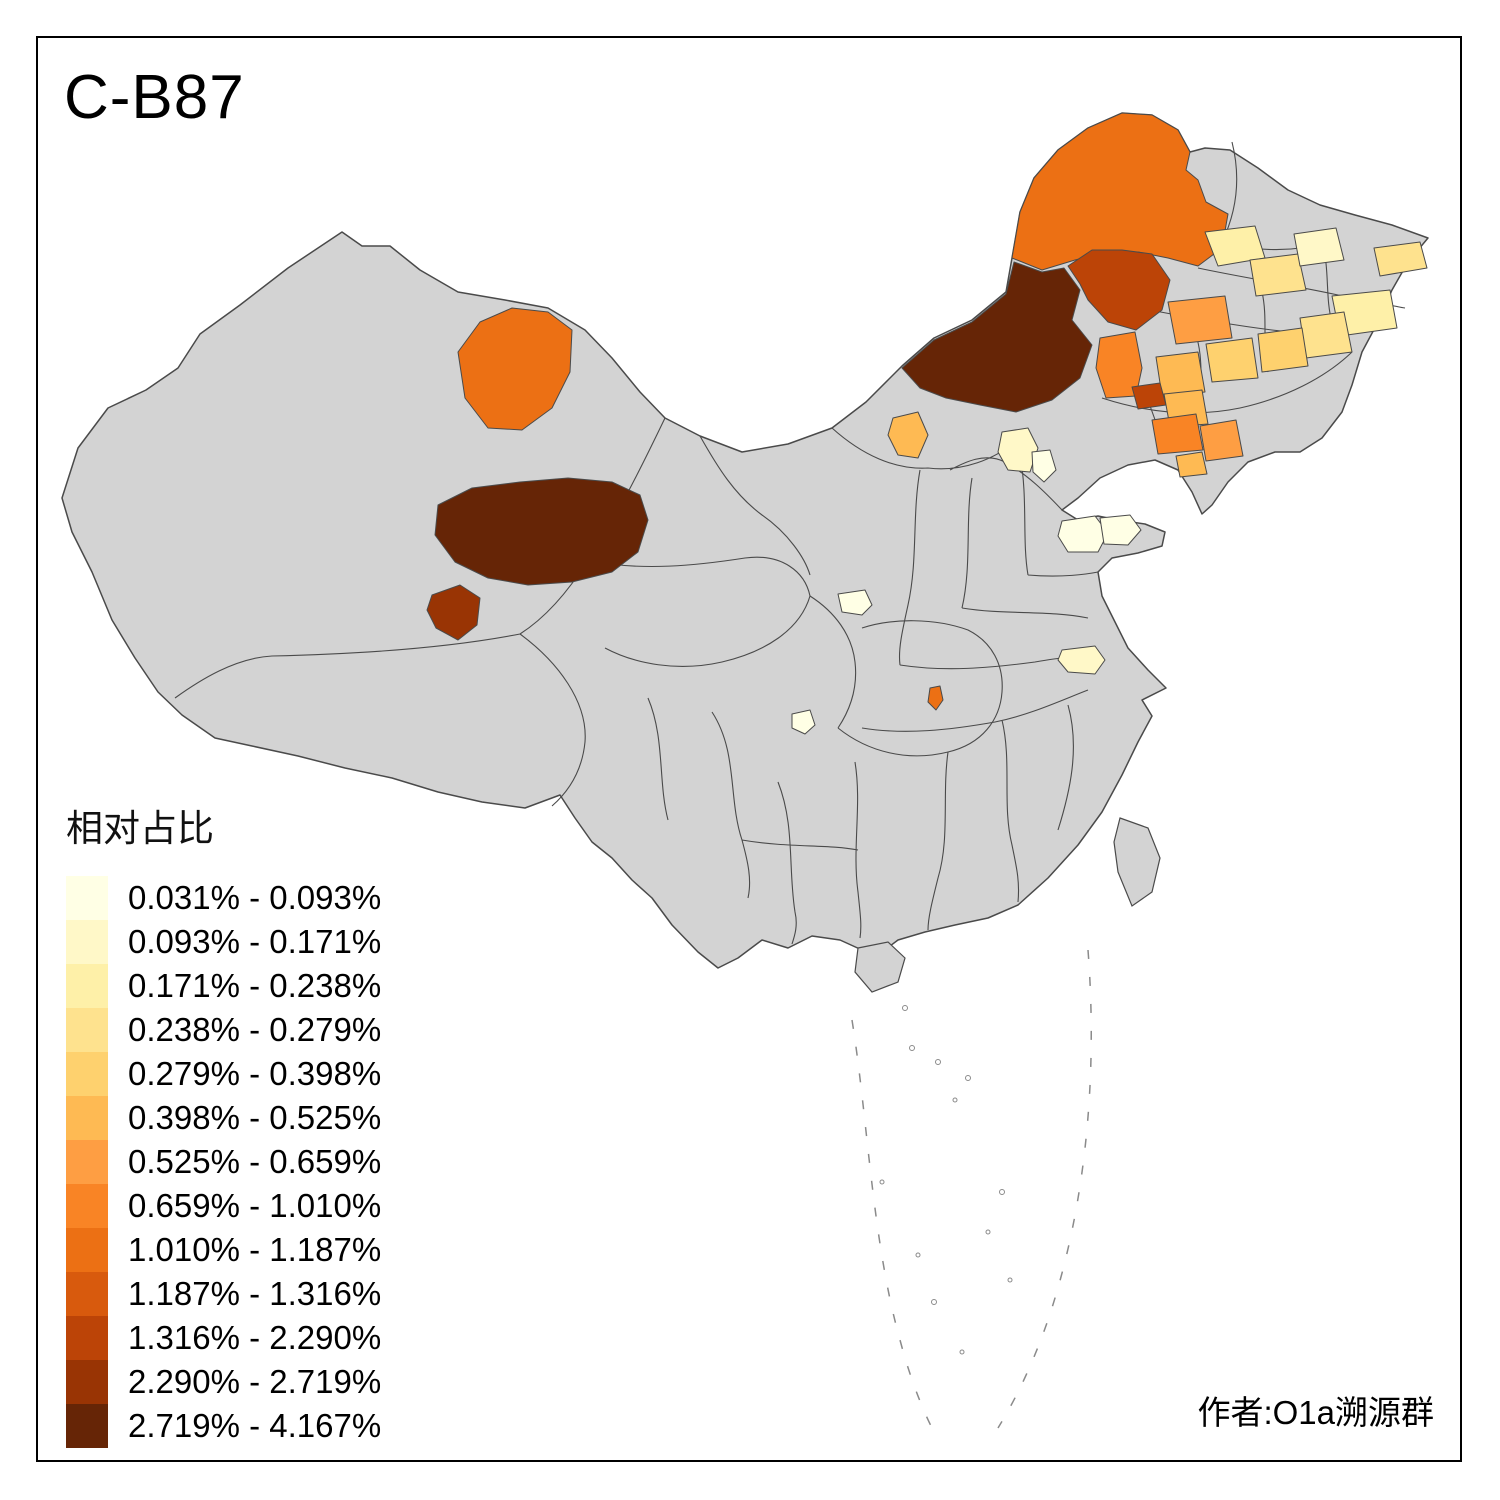 The height and width of the screenshot is (1500, 1500). What do you see at coordinates (1149, 396) in the screenshot?
I see `region-changchun-dark-red` at bounding box center [1149, 396].